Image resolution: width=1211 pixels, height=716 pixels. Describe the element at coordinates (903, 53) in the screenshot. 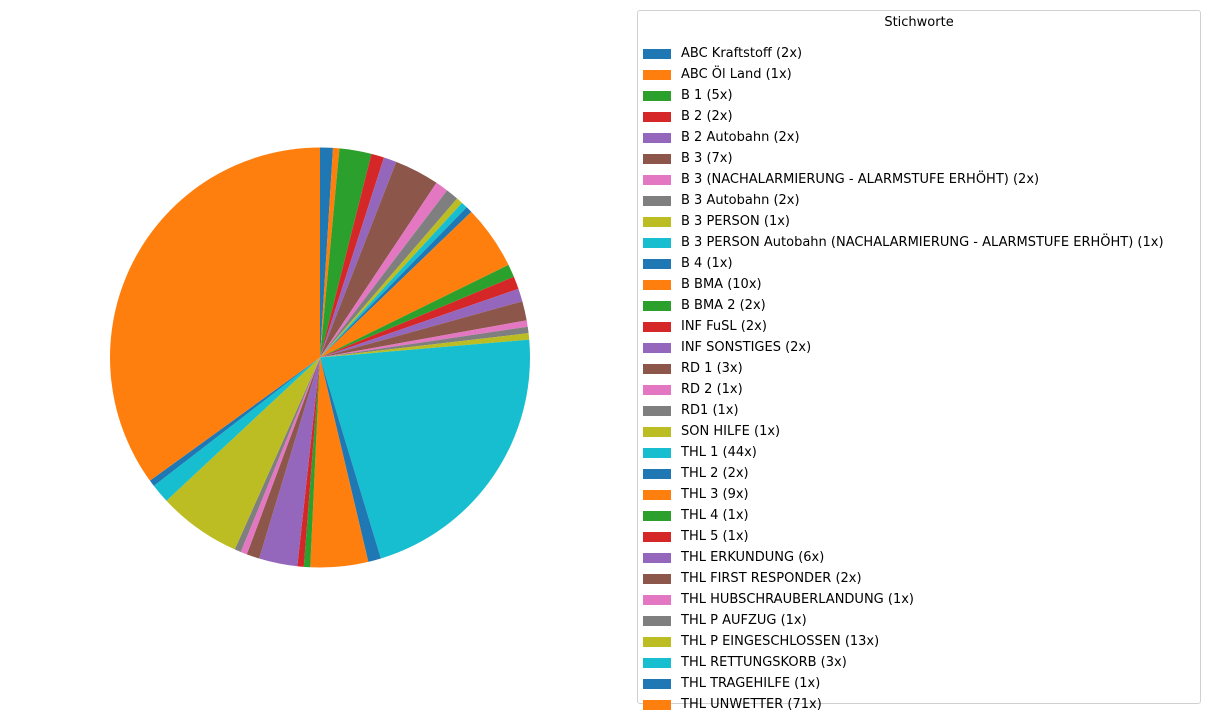

I see `legend-item: ABC Kraftstoff (2x)` at that location.